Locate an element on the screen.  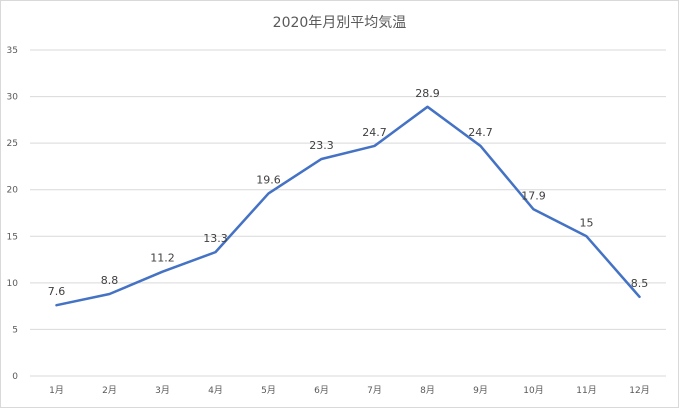
x-tick-label: 3月 is located at coordinates (162, 390).